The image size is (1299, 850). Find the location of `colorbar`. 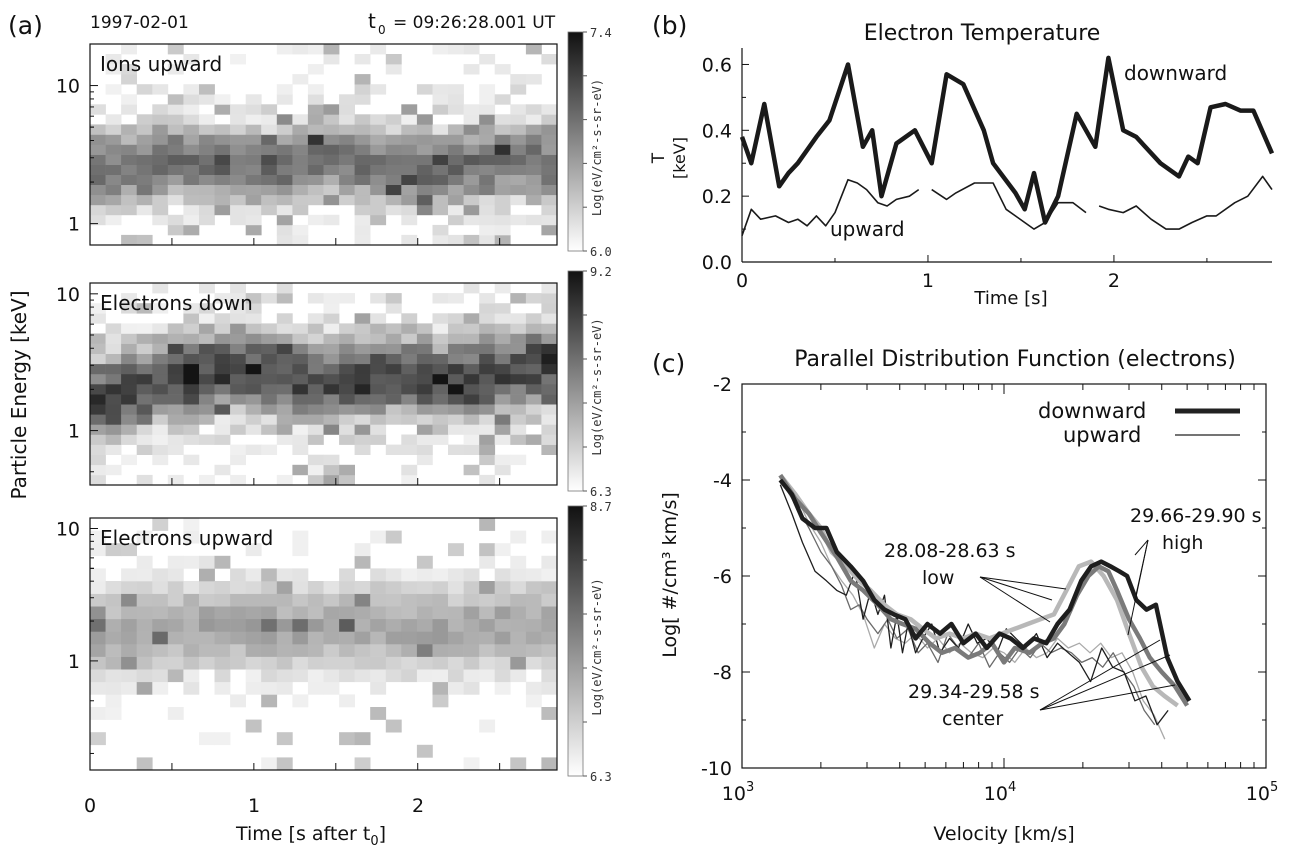

colorbar is located at coordinates (575, 381).